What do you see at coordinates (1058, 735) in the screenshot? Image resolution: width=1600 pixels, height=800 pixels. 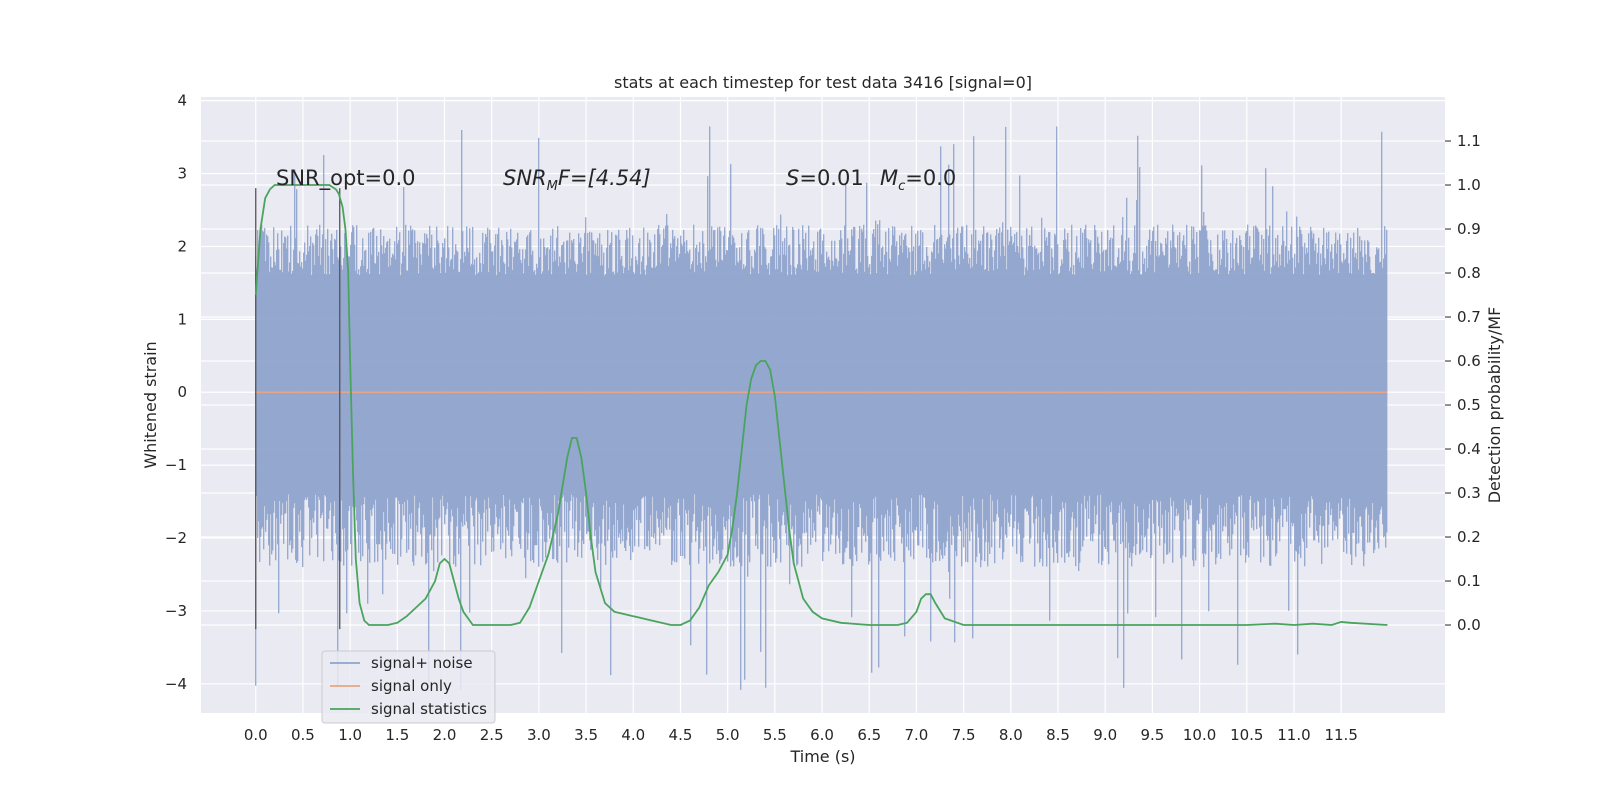 I see `x-tick-label: 8.5` at bounding box center [1058, 735].